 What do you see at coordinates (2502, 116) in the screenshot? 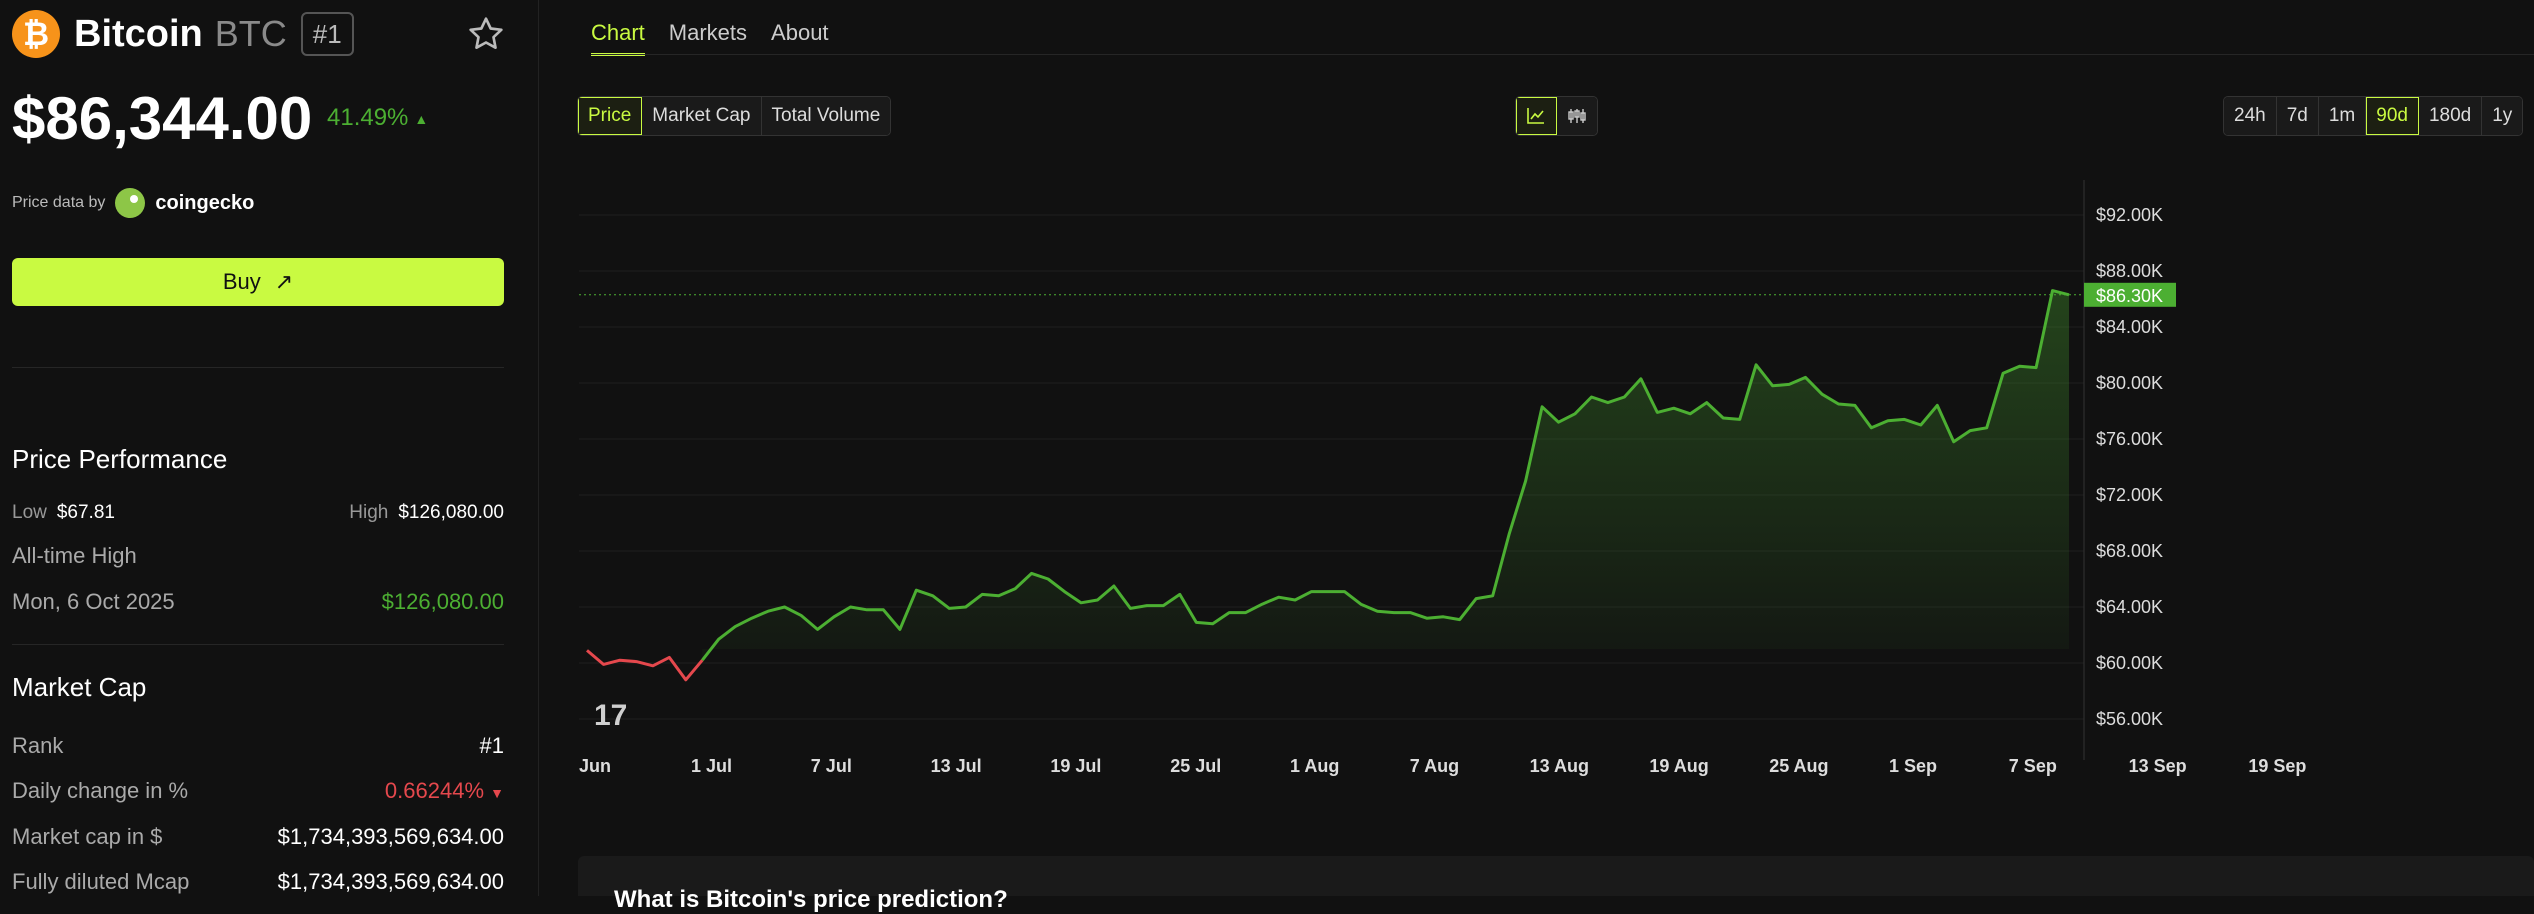
I see `range-1y-button: 1y` at bounding box center [2502, 116].